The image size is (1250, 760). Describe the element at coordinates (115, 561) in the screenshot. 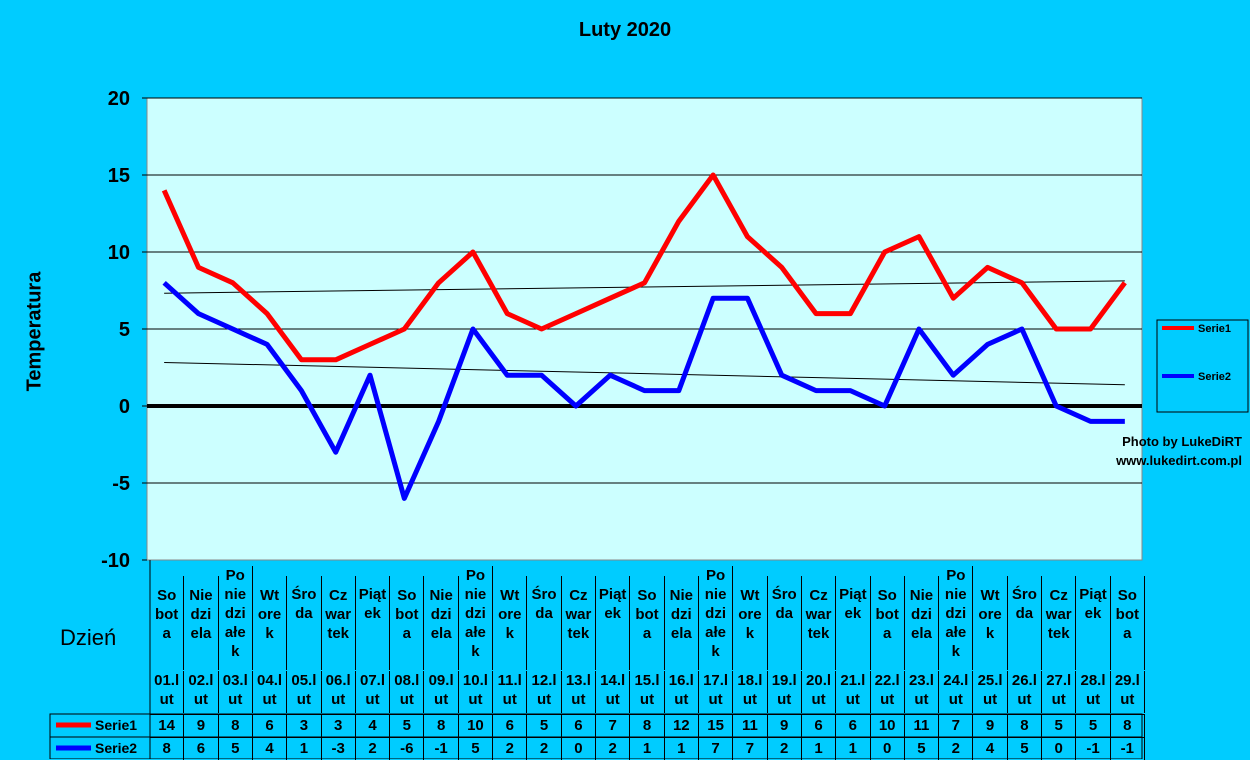

I see `y-tick-label: -10` at that location.